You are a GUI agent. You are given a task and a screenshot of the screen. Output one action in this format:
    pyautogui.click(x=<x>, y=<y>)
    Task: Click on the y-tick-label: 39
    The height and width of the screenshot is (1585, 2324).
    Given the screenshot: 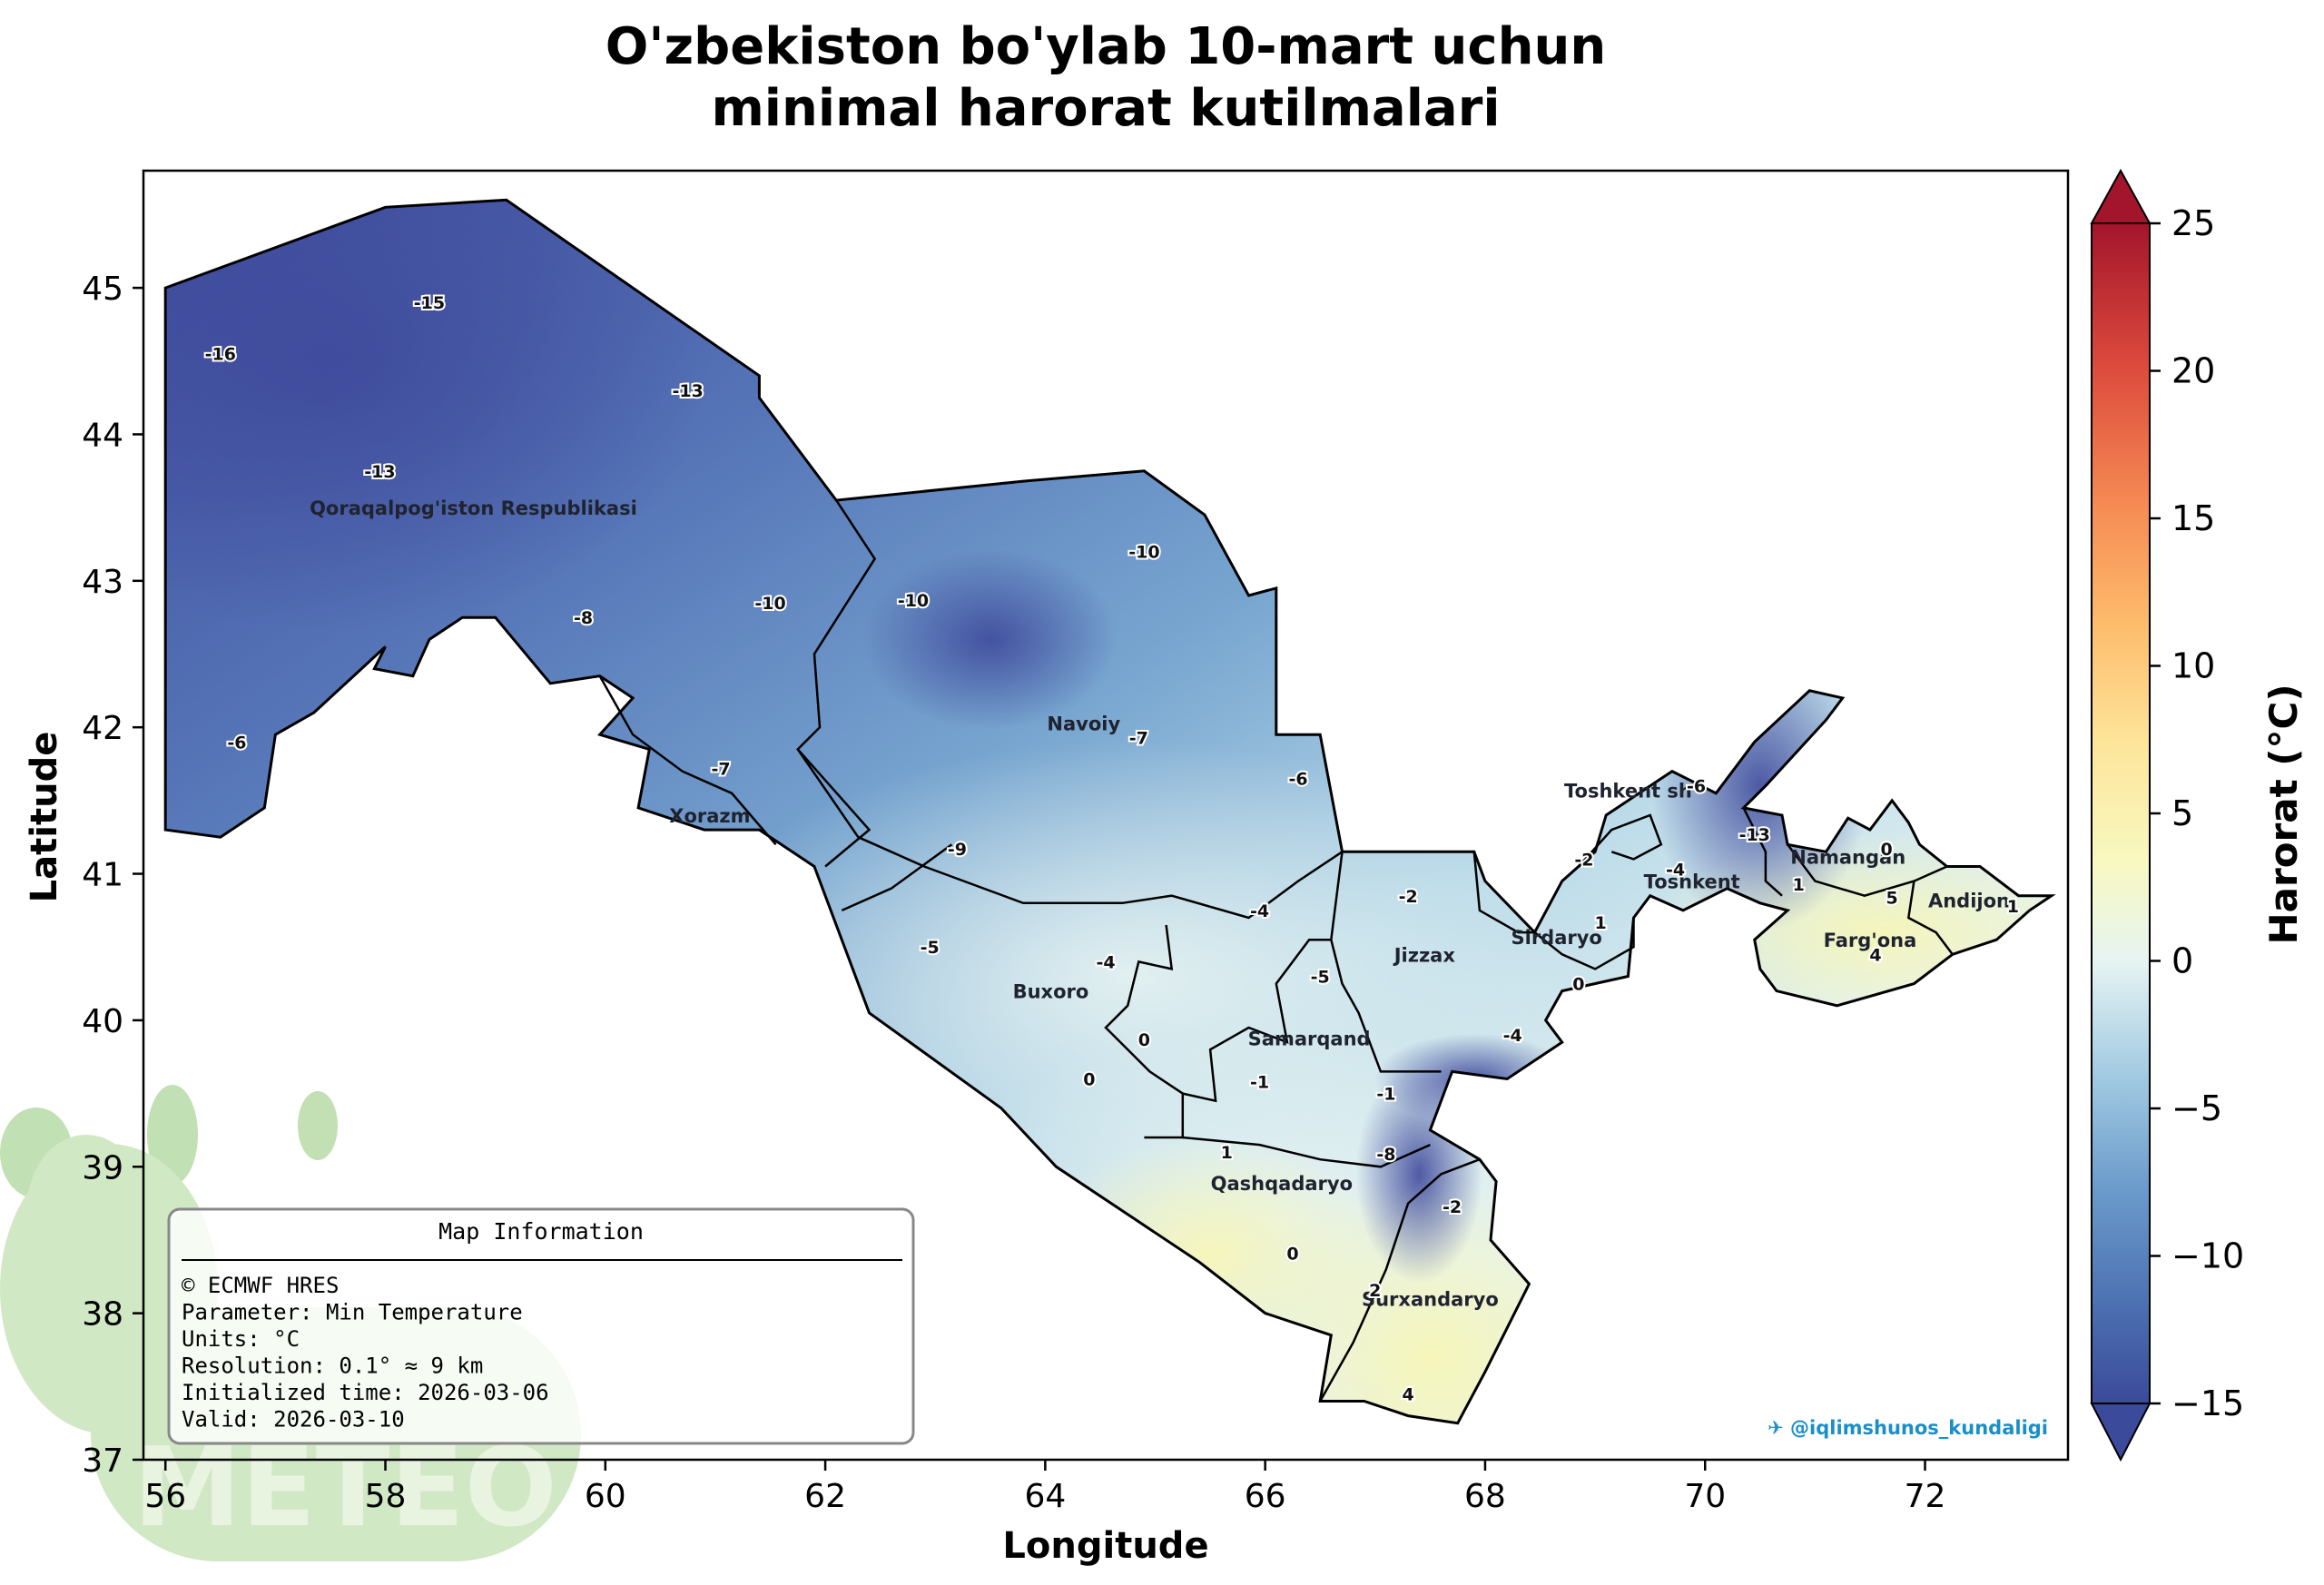 What is the action you would take?
    pyautogui.click(x=102, y=1168)
    